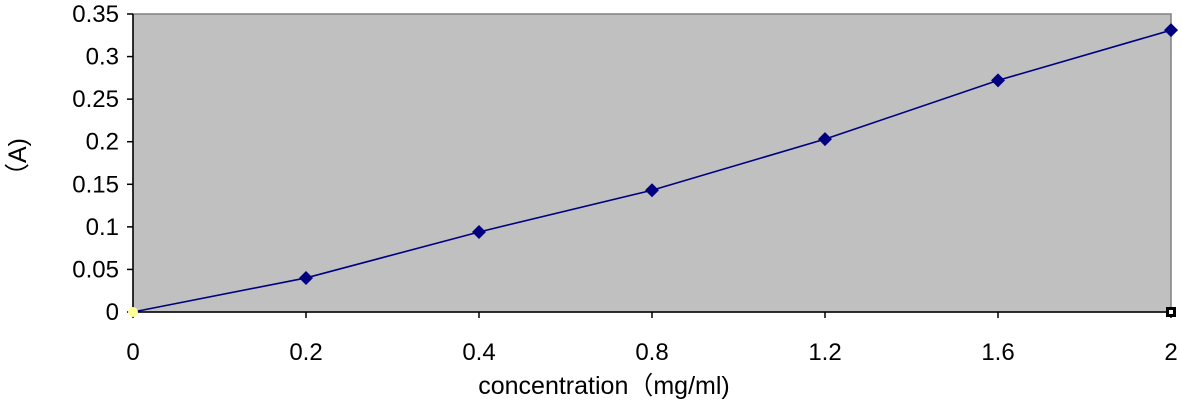  I want to click on x-tick-label: 0.4, so click(478, 352).